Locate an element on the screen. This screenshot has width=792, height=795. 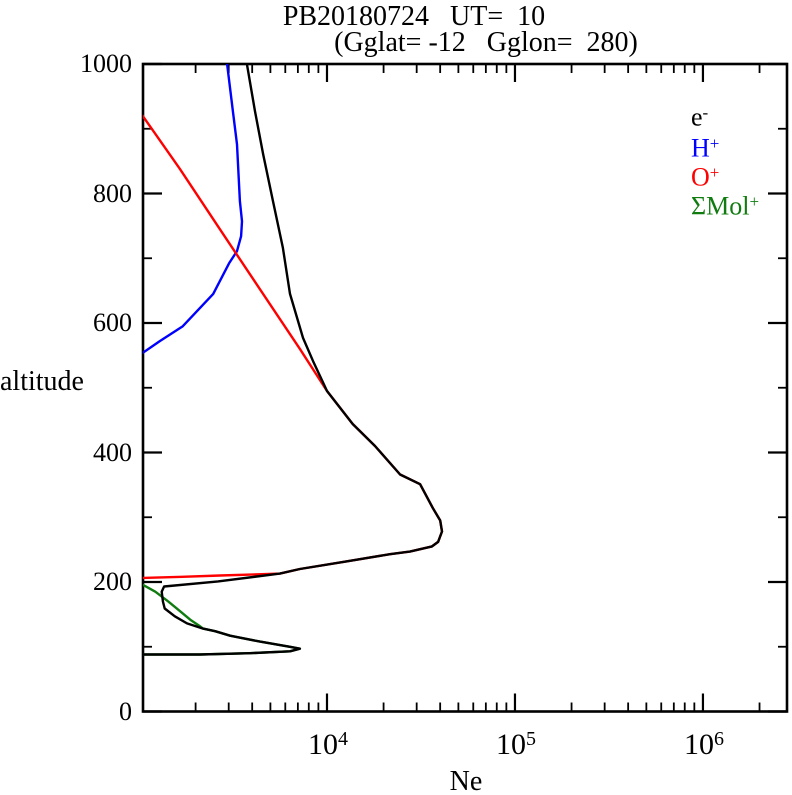
legend-item-ΣMol: ΣMol+ is located at coordinates (725, 206).